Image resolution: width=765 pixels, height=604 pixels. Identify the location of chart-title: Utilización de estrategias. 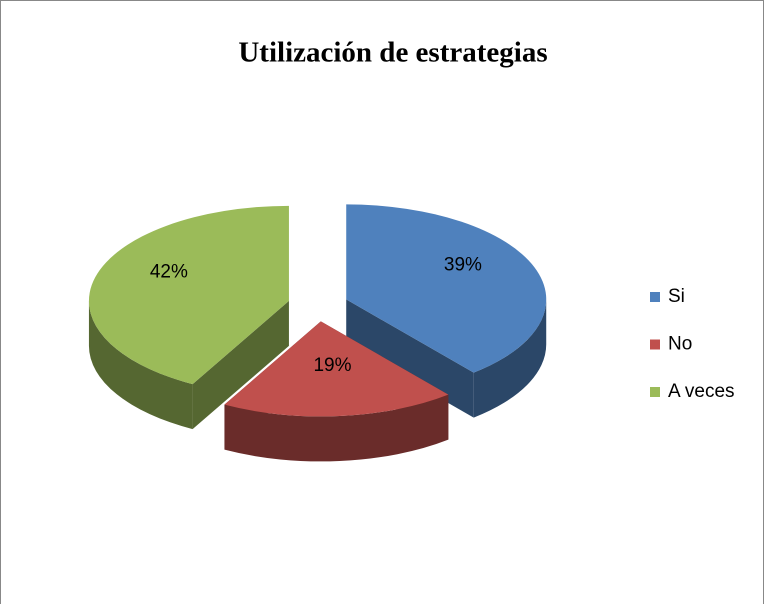
(392, 53).